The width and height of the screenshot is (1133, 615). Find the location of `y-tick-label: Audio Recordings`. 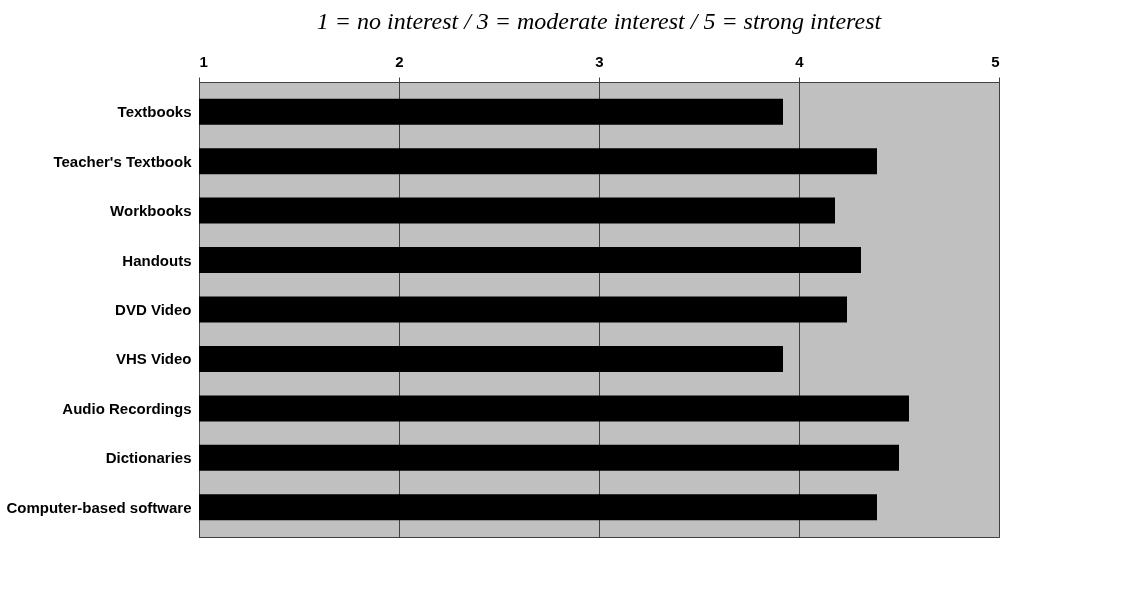

y-tick-label: Audio Recordings is located at coordinates (127, 408).